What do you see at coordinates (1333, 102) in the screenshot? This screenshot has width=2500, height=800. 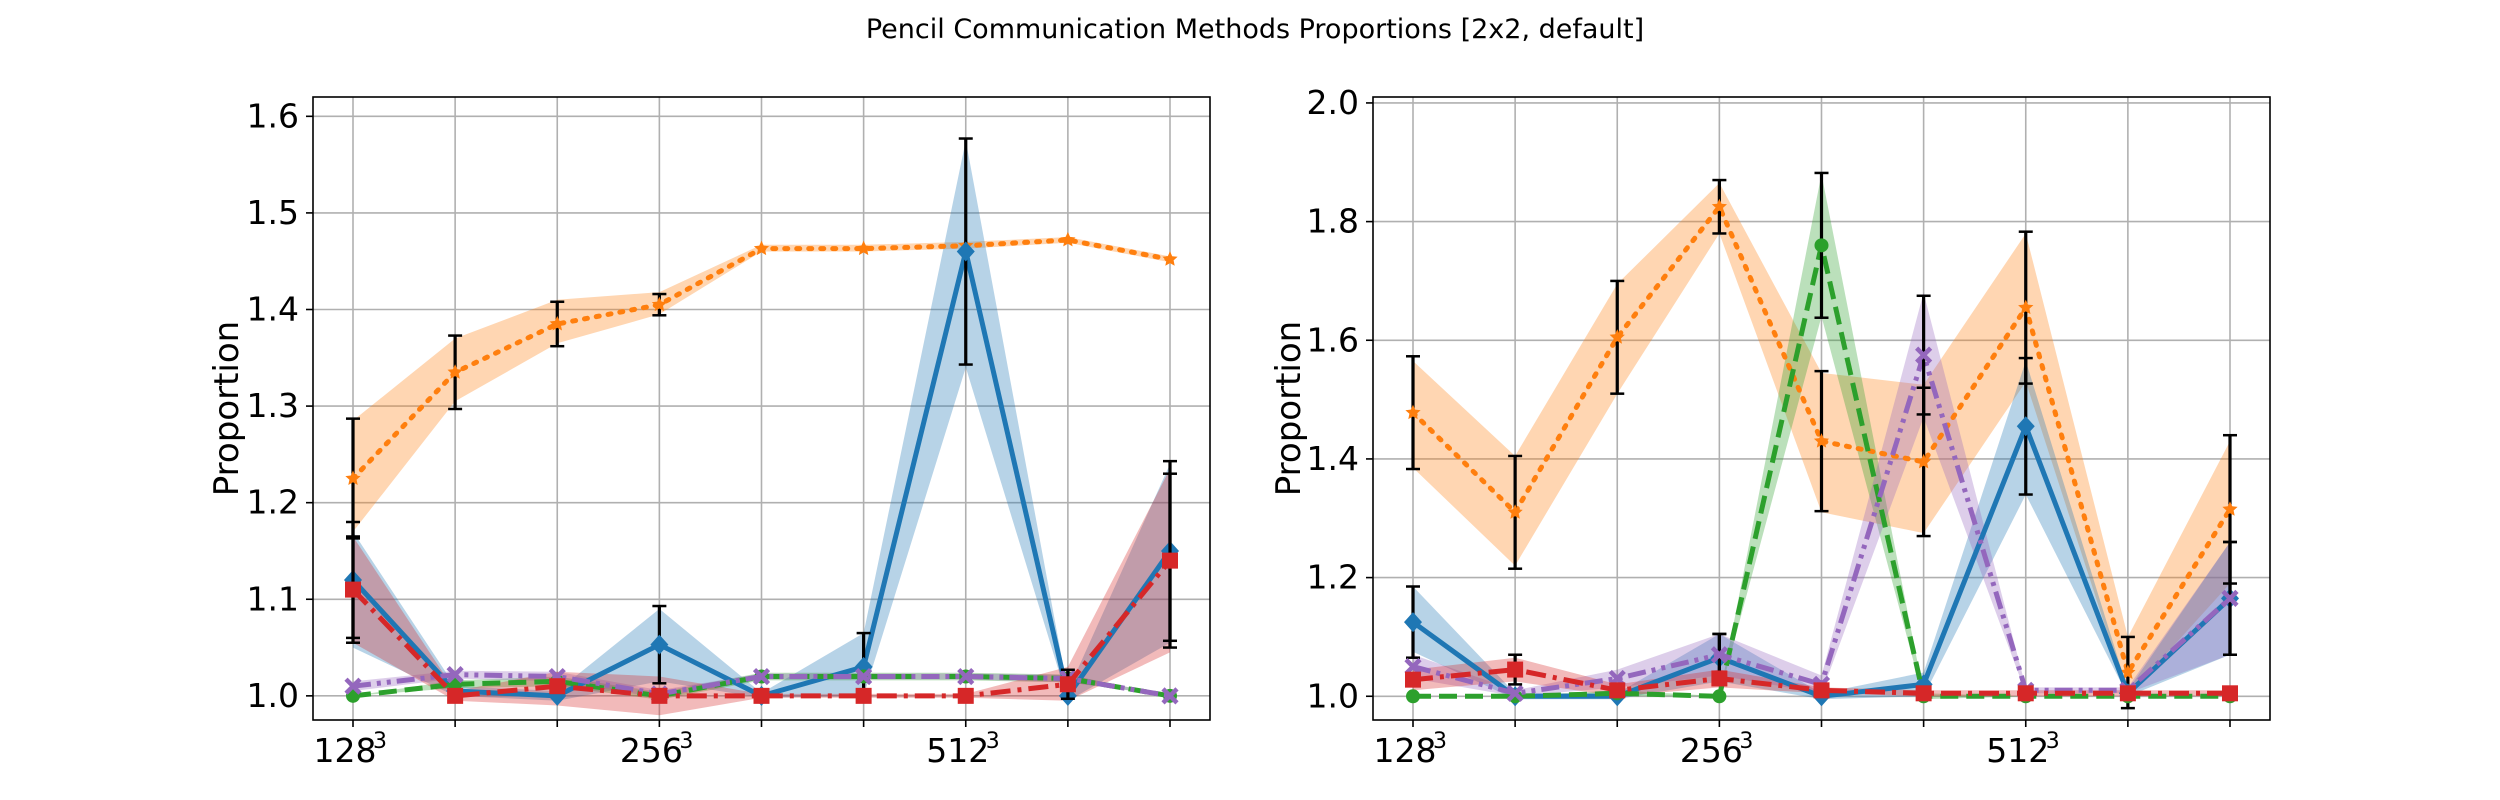 I see `y-tick-label: 2.0` at bounding box center [1333, 102].